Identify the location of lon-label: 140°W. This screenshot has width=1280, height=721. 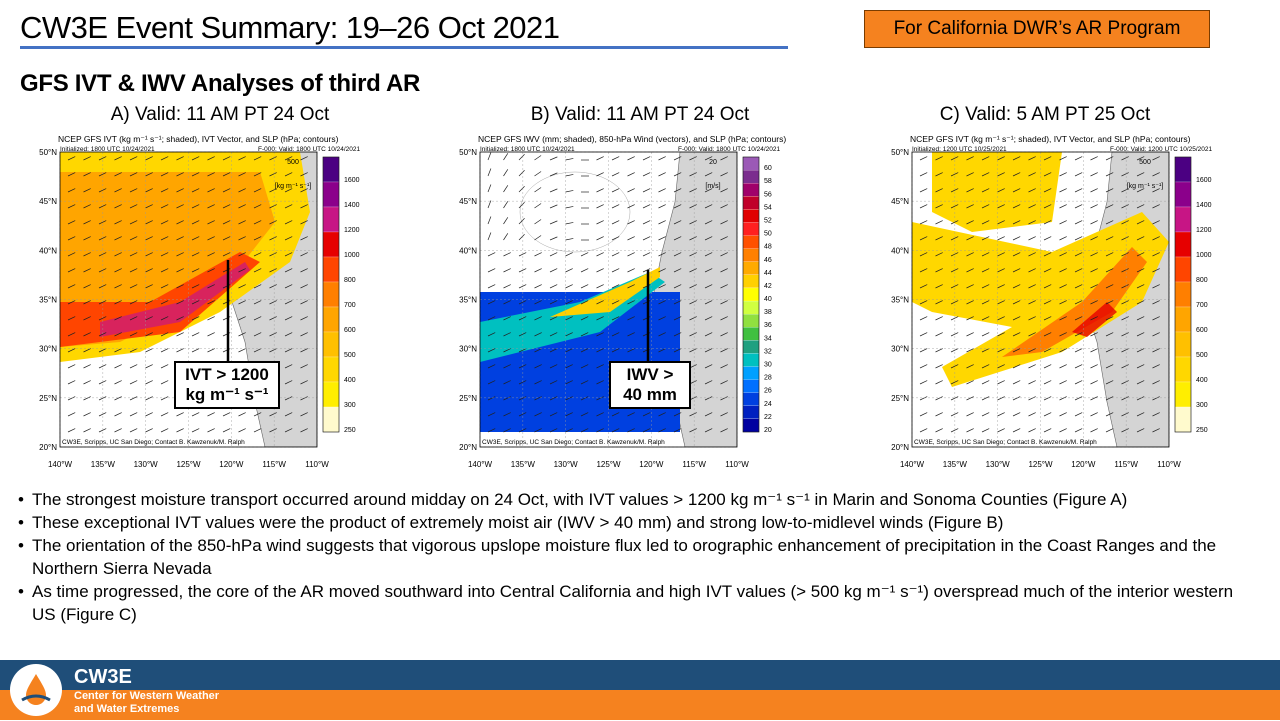
(480, 464).